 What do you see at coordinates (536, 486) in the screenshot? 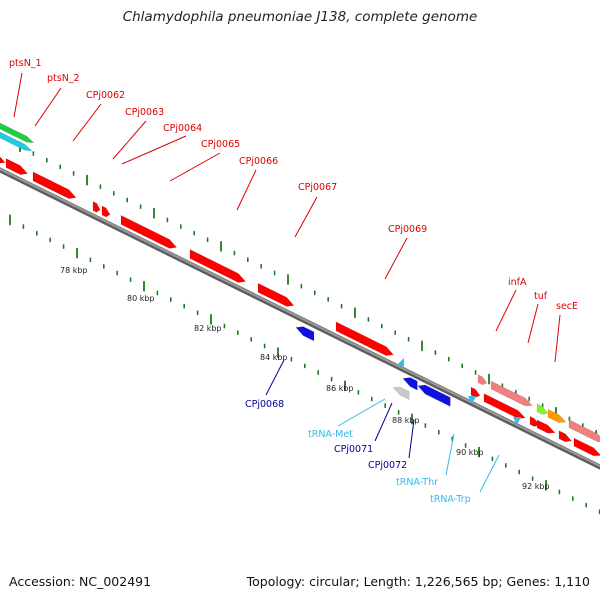
I see `scale-label: 92 kbp` at bounding box center [536, 486].